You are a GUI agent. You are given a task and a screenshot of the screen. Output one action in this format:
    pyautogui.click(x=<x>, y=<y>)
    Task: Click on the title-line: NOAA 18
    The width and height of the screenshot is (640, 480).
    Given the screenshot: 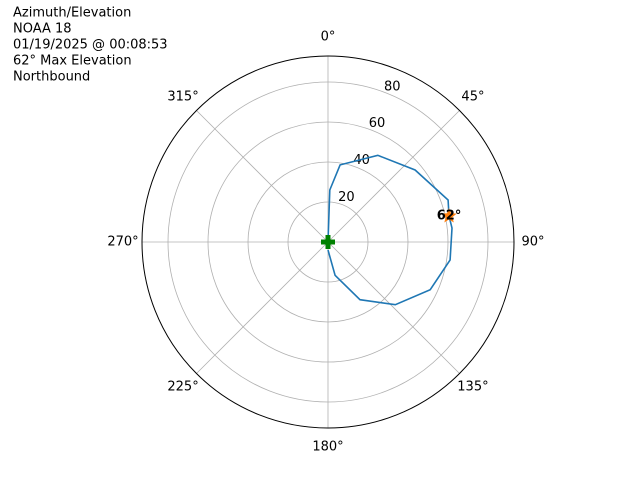 What is the action you would take?
    pyautogui.click(x=42, y=29)
    